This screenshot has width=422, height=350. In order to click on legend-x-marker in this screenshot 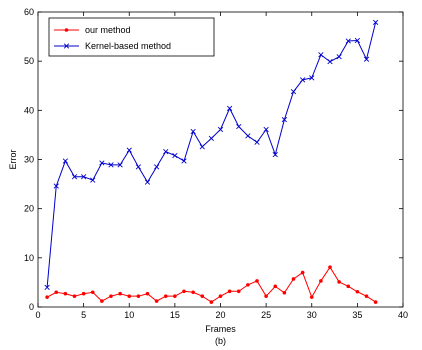, I will do `click(66, 46)`.